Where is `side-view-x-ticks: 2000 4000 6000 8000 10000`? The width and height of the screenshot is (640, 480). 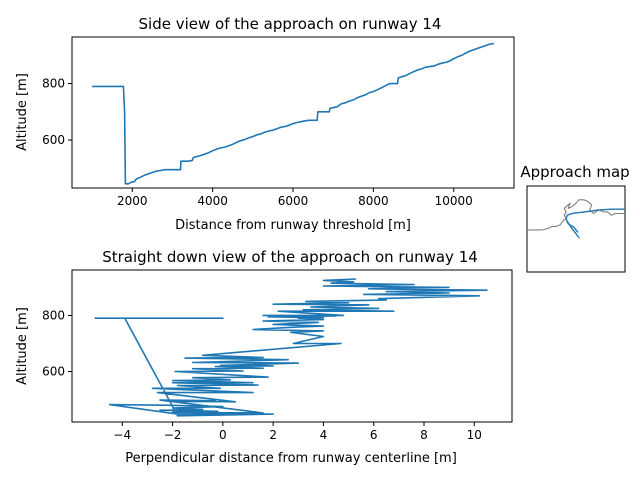 side-view-x-ticks: 2000 4000 6000 8000 10000 is located at coordinates (295, 198).